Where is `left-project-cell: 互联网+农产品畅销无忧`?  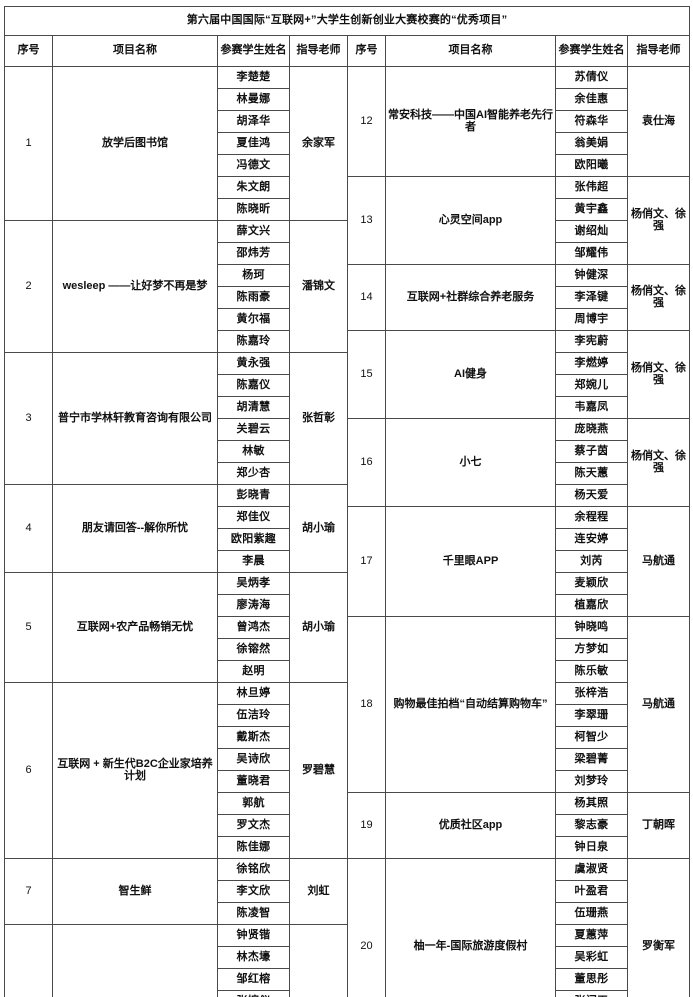 left-project-cell: 互联网+农产品畅销无忧 is located at coordinates (135, 627).